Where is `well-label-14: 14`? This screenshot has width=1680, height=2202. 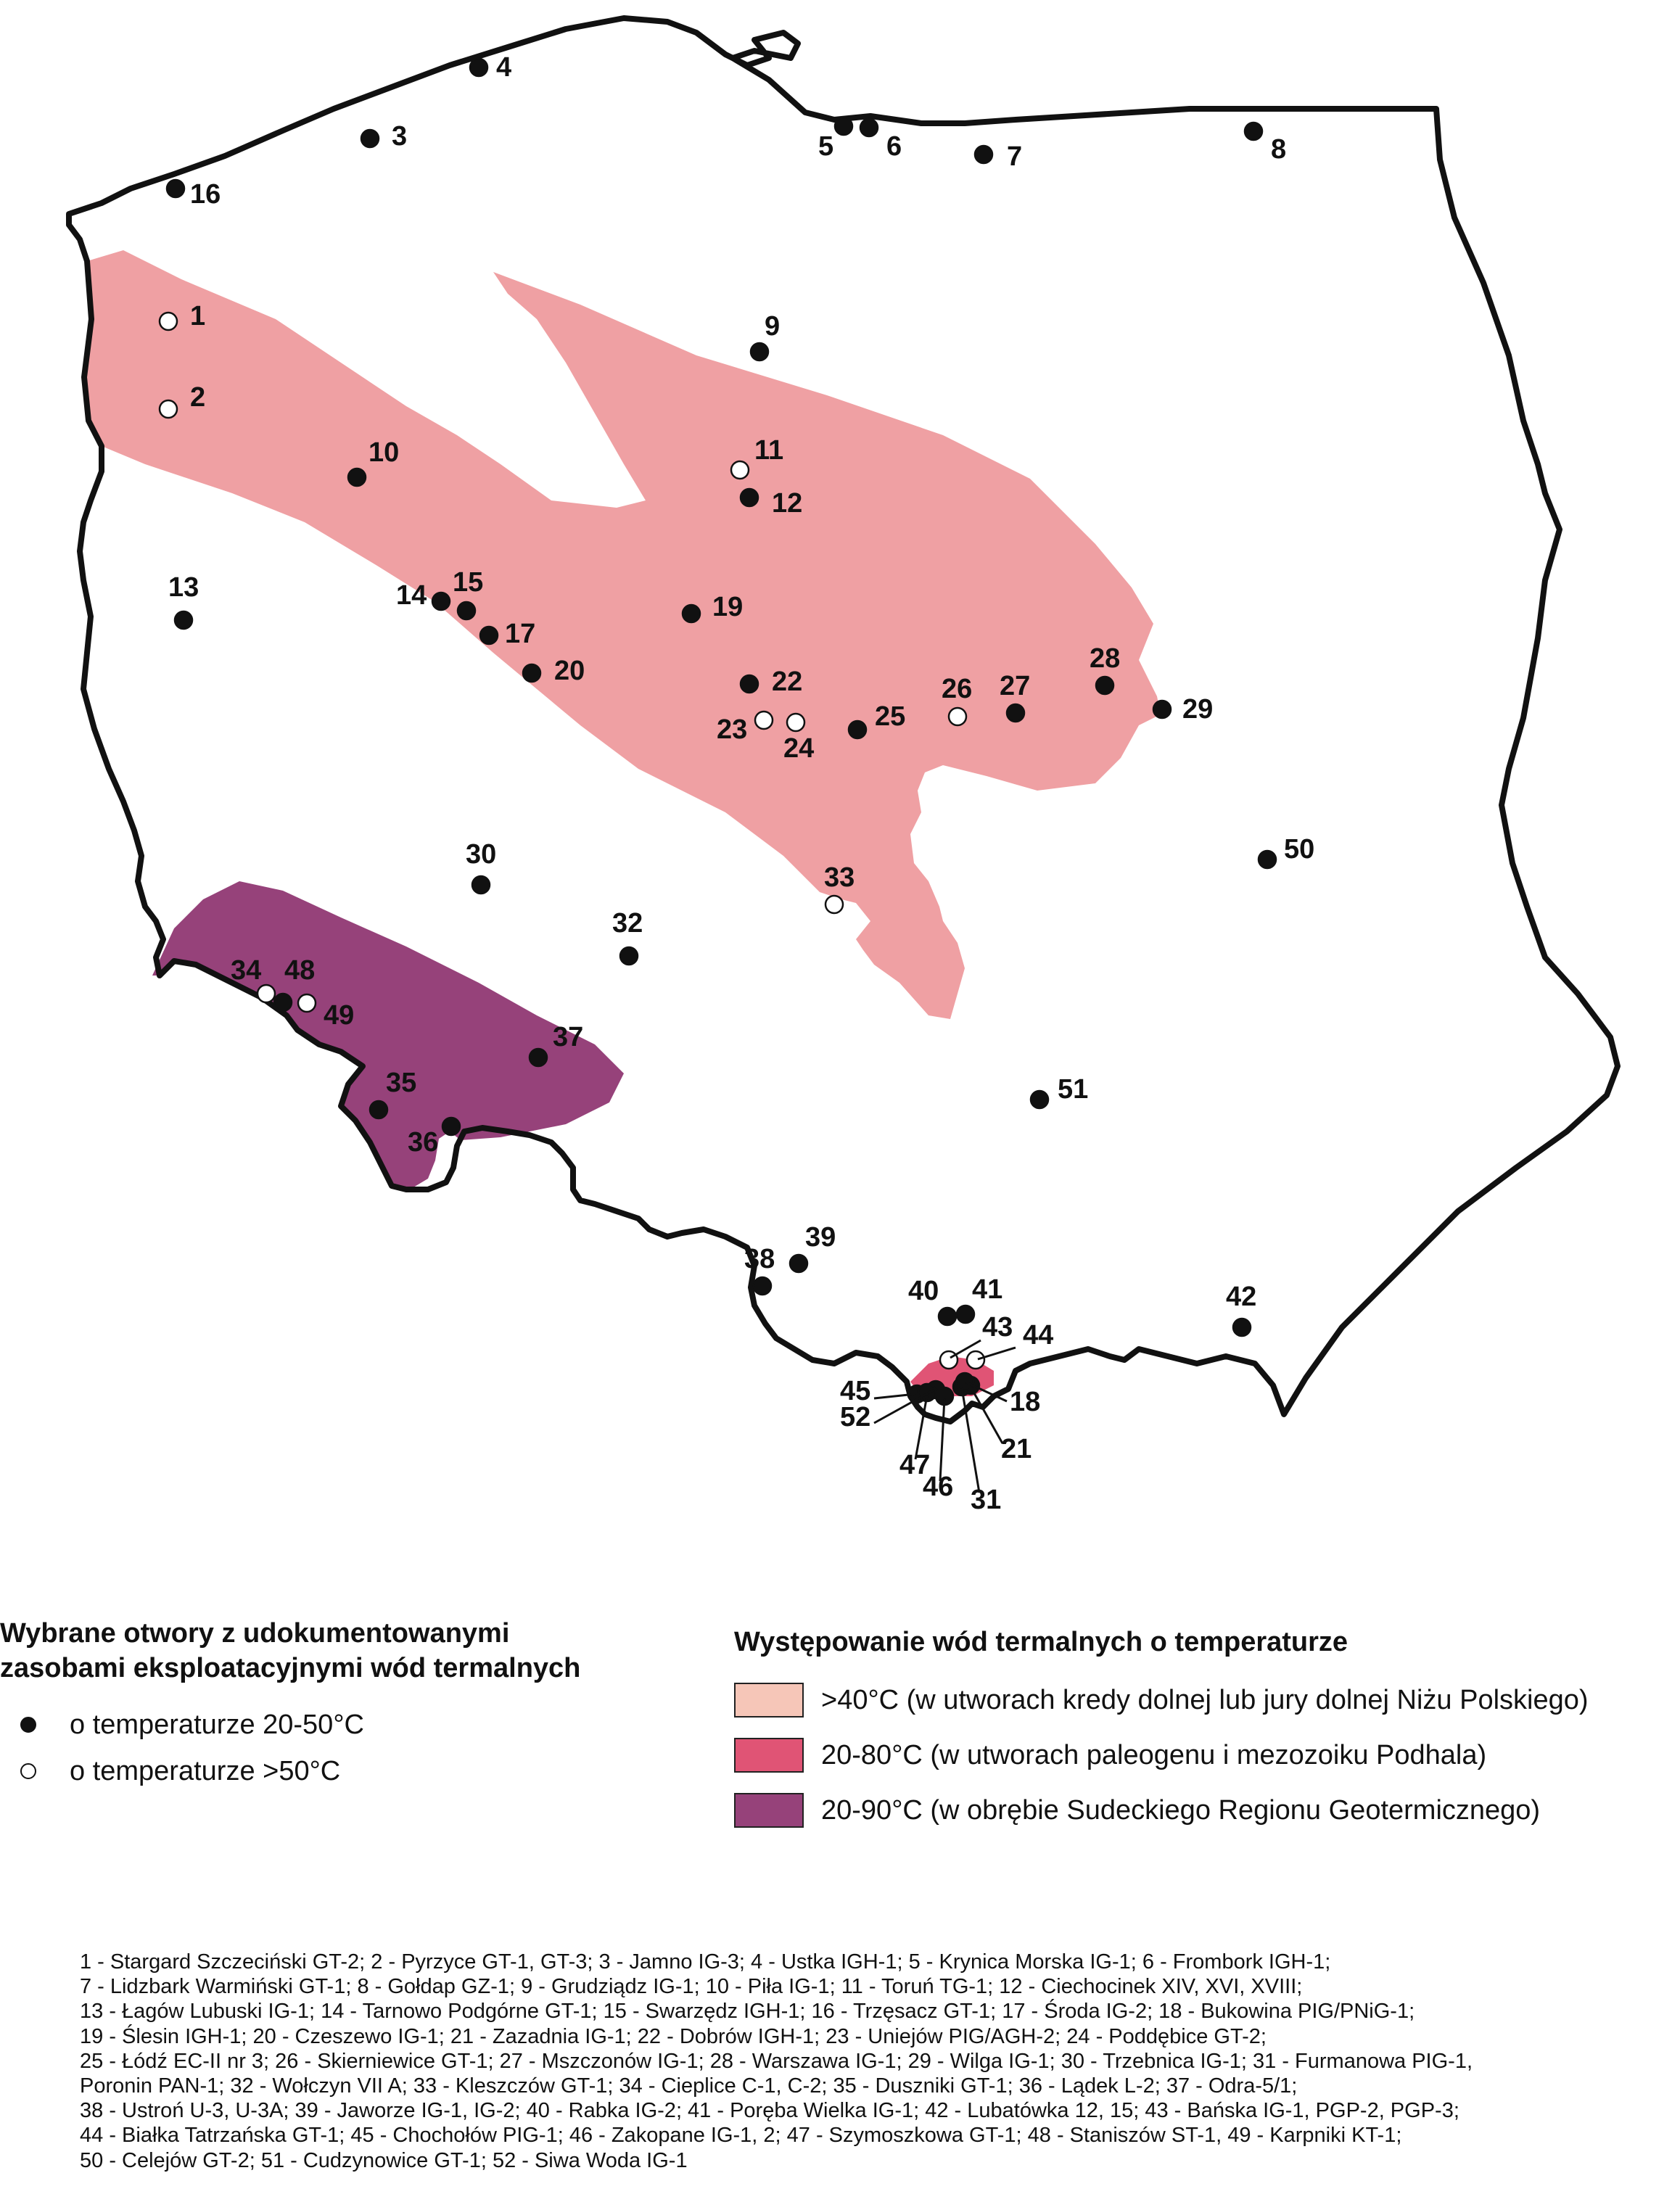 well-label-14: 14 is located at coordinates (411, 595).